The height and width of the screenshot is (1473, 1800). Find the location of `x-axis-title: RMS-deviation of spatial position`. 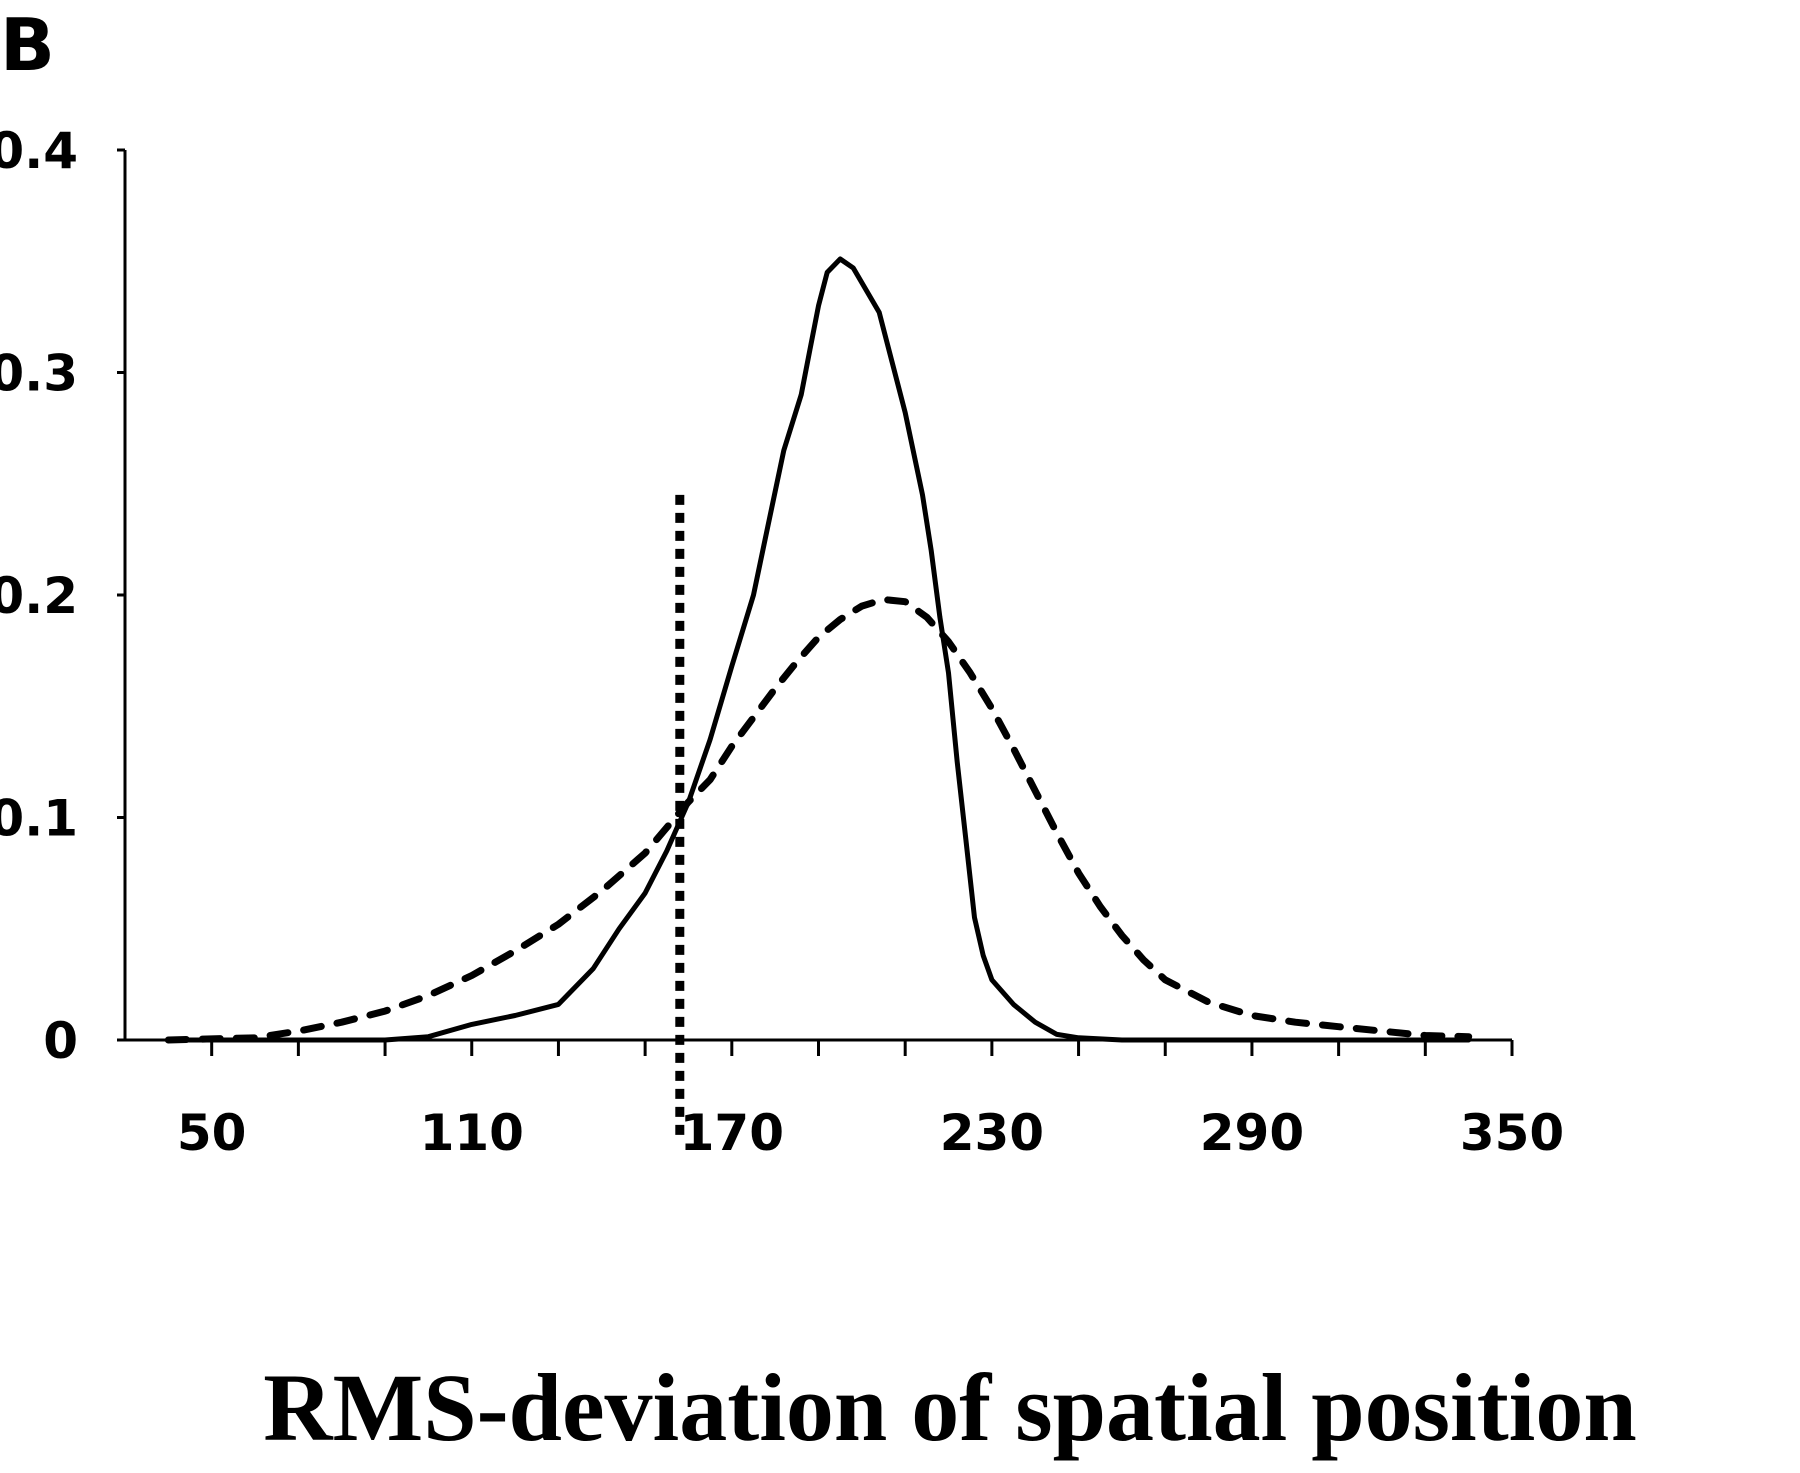

x-axis-title: RMS-deviation of spatial position is located at coordinates (949, 1407).